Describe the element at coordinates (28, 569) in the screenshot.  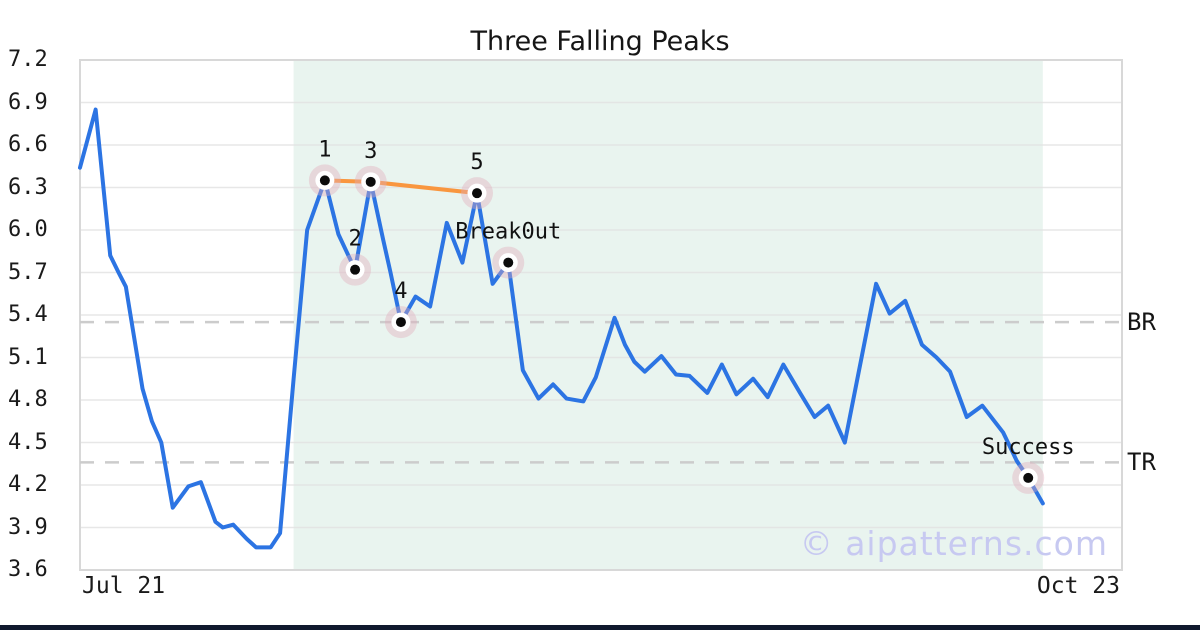
I see `y-tick-label: 3.6` at that location.